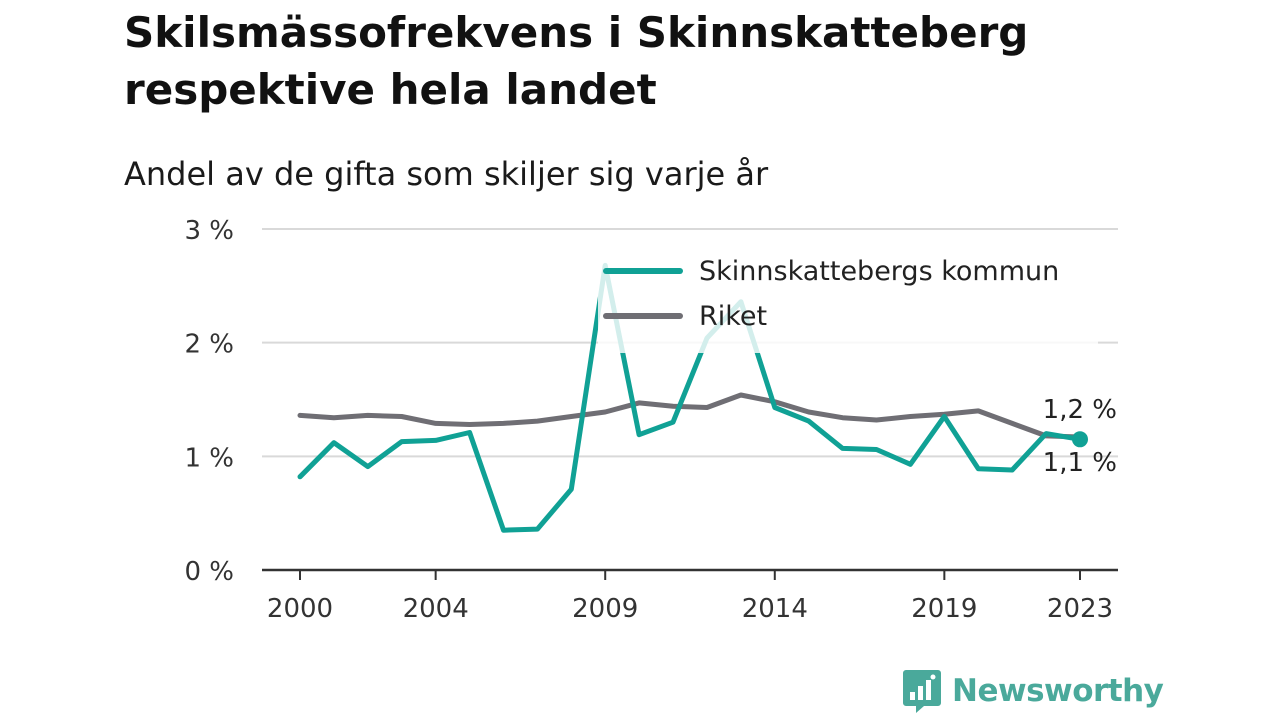 This screenshot has width=1280, height=720. I want to click on brand-name: Newsworthy, so click(1058, 691).